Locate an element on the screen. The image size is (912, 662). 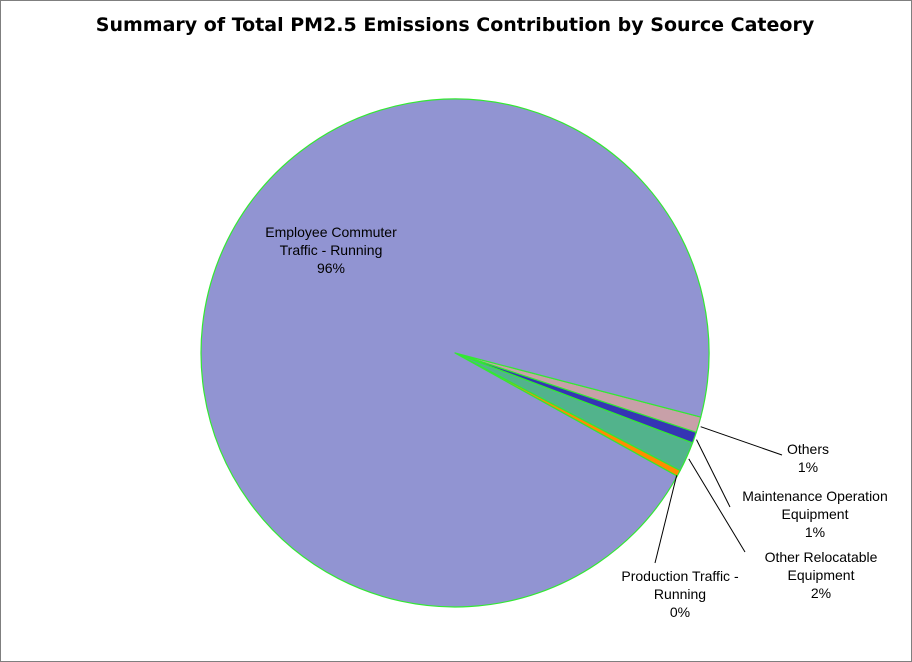
slice-label: Maintenance Operation Equipment 1% is located at coordinates (815, 514).